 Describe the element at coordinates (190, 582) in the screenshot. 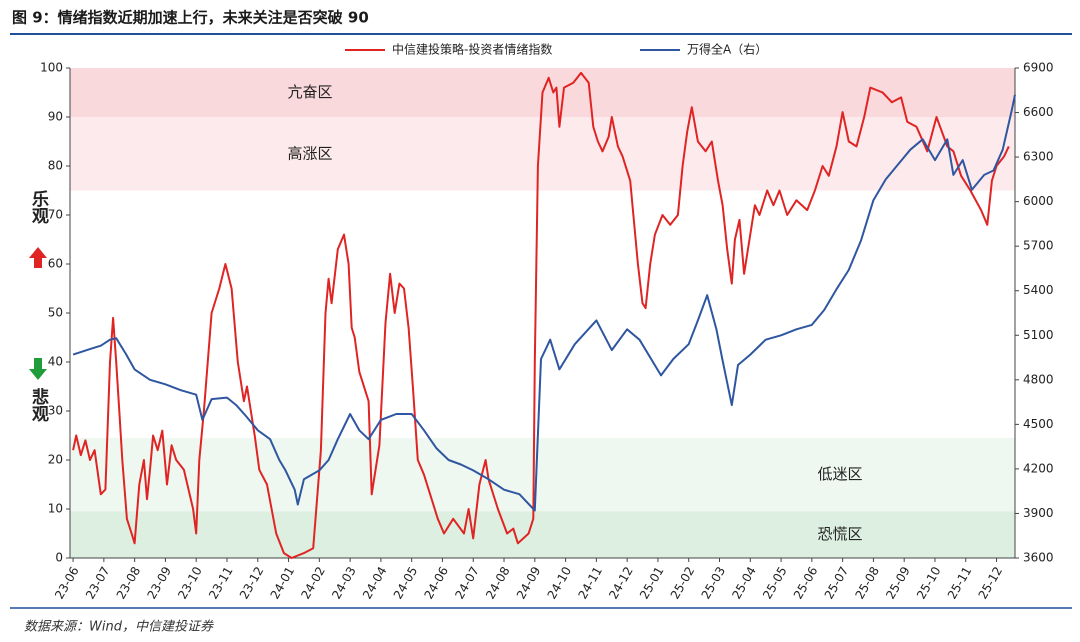

I see `x-tick-label: 23-10` at that location.